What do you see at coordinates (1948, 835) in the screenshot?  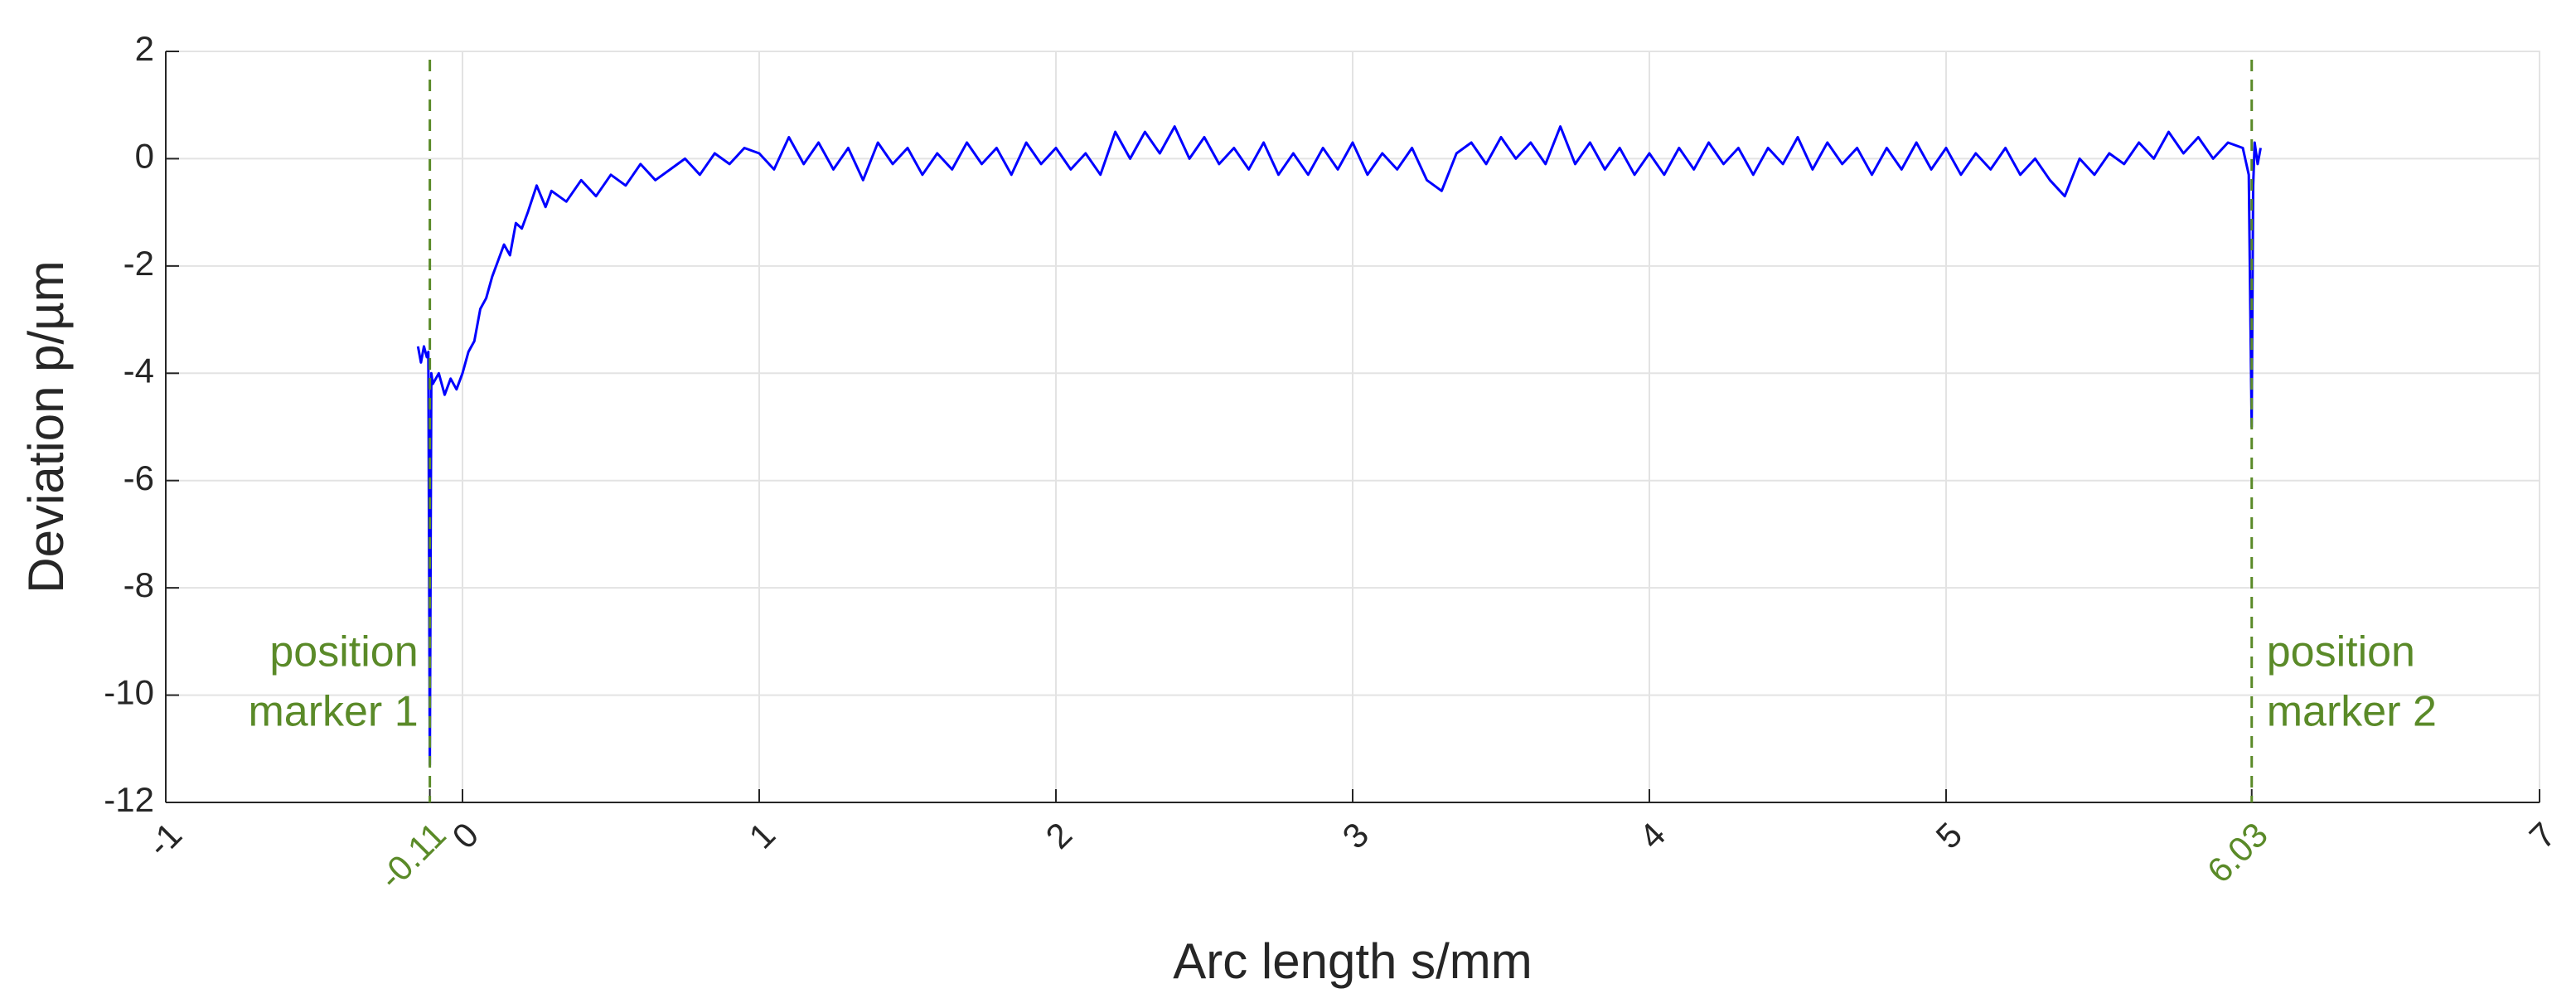 I see `x-tick-label: 5` at bounding box center [1948, 835].